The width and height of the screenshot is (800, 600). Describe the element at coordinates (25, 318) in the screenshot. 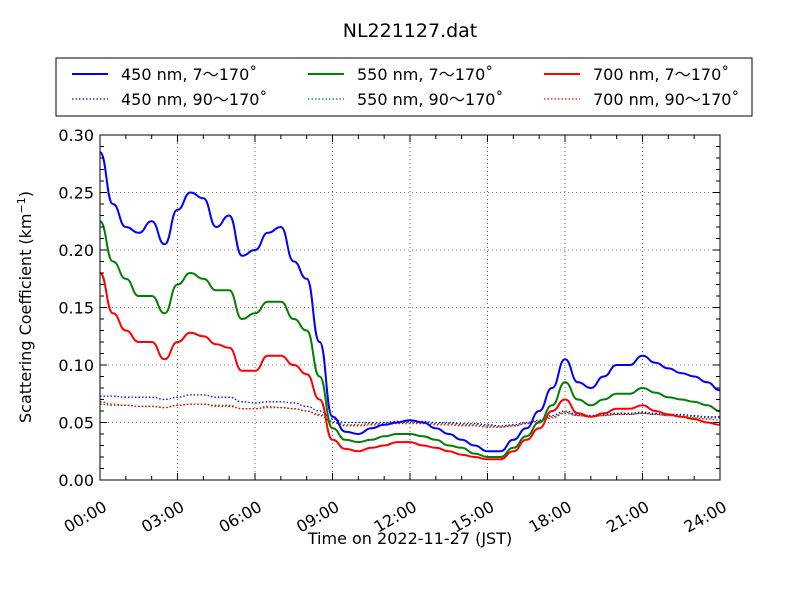

I see `y-axis-label-main: Scattering Coefficient (km` at that location.